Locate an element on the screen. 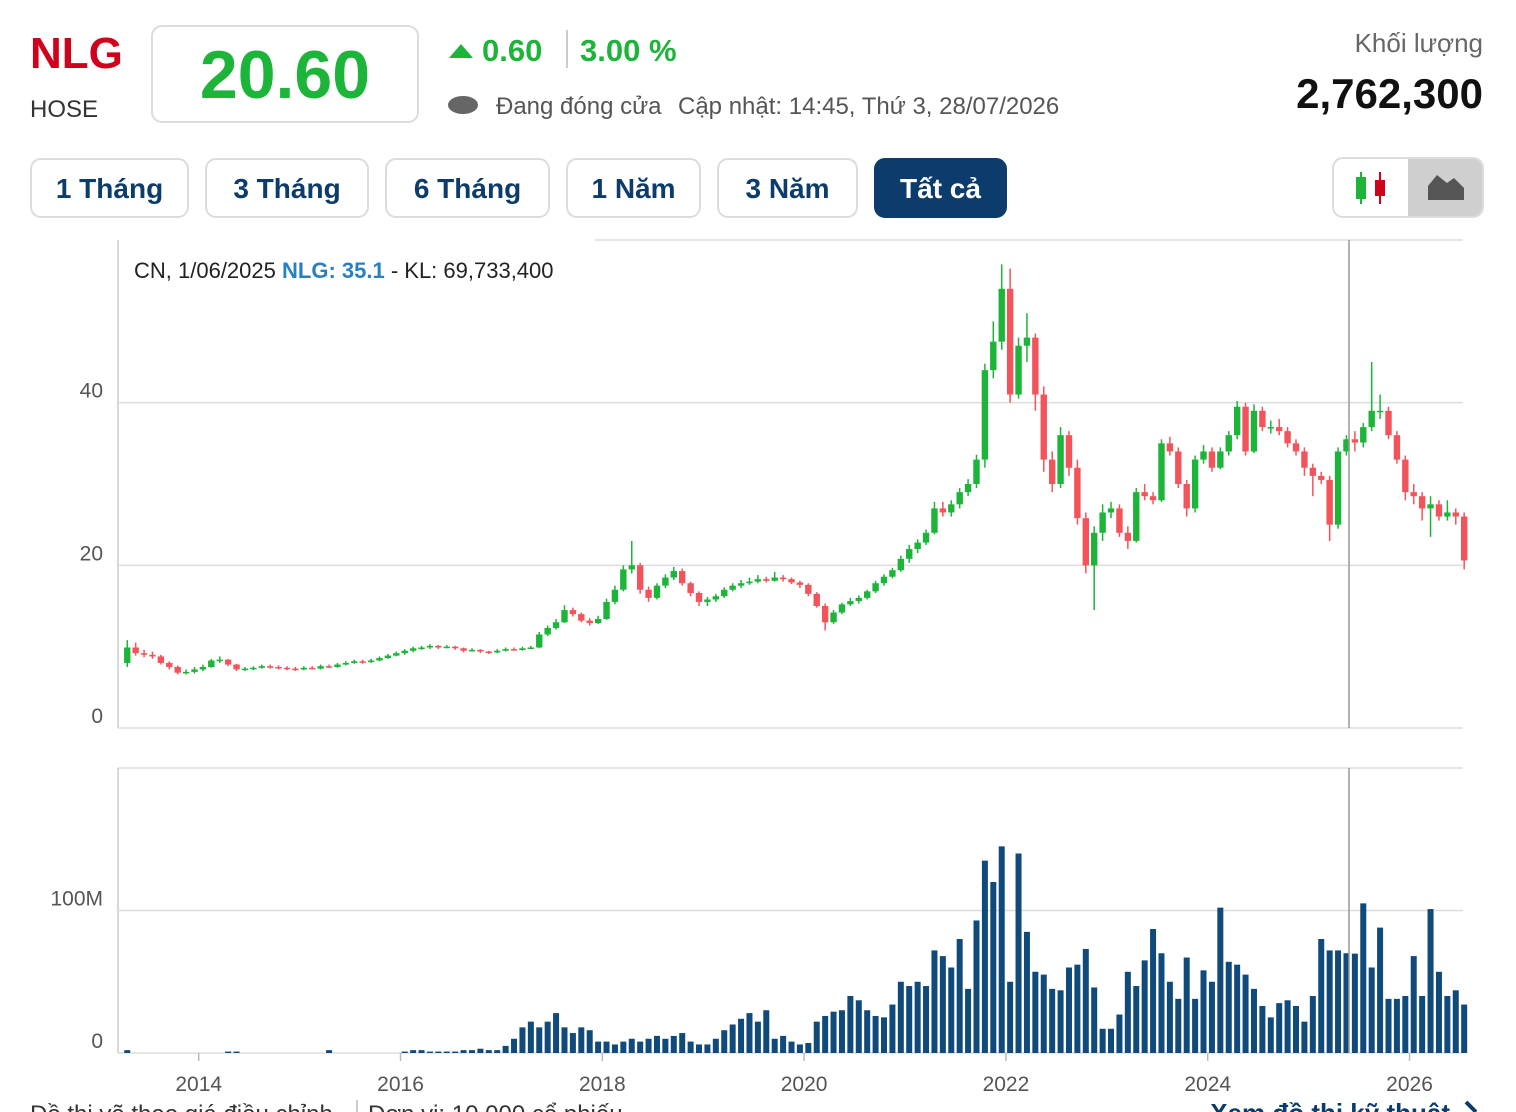 The height and width of the screenshot is (1112, 1516). tab-label: Tất cả is located at coordinates (940, 188).